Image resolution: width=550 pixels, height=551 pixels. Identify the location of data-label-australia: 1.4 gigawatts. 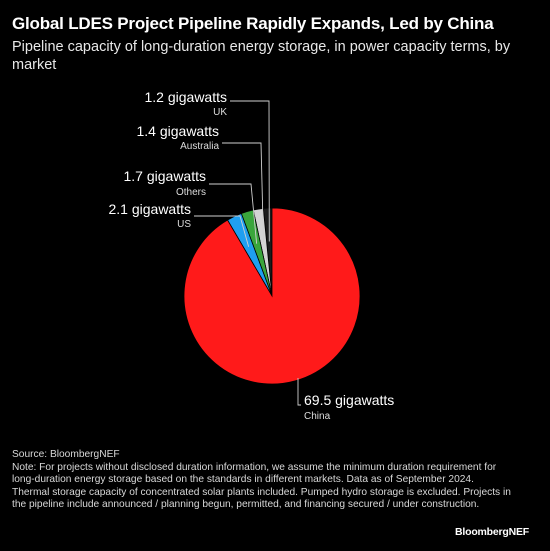
(178, 131).